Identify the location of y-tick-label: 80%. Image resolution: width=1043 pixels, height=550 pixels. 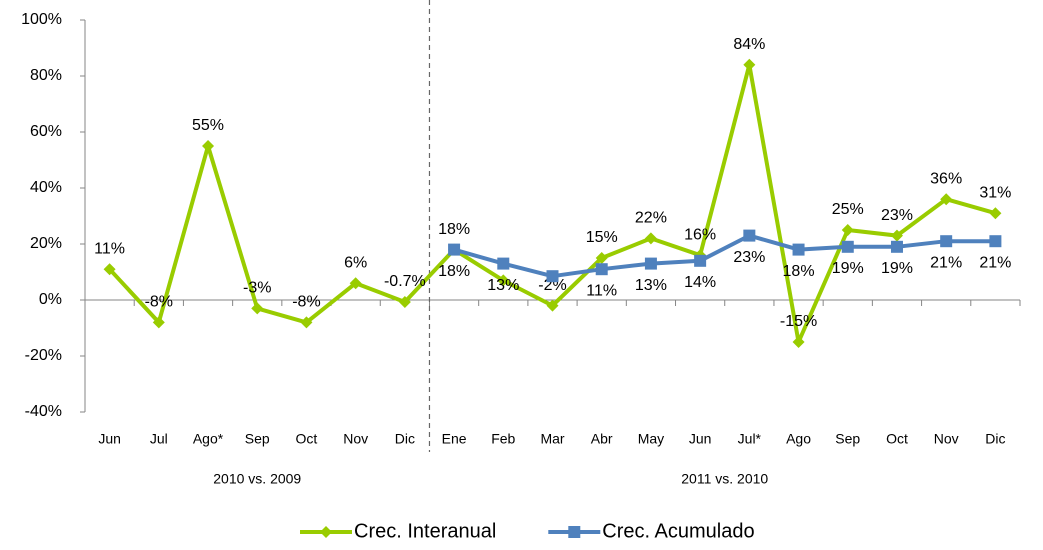
(46, 75).